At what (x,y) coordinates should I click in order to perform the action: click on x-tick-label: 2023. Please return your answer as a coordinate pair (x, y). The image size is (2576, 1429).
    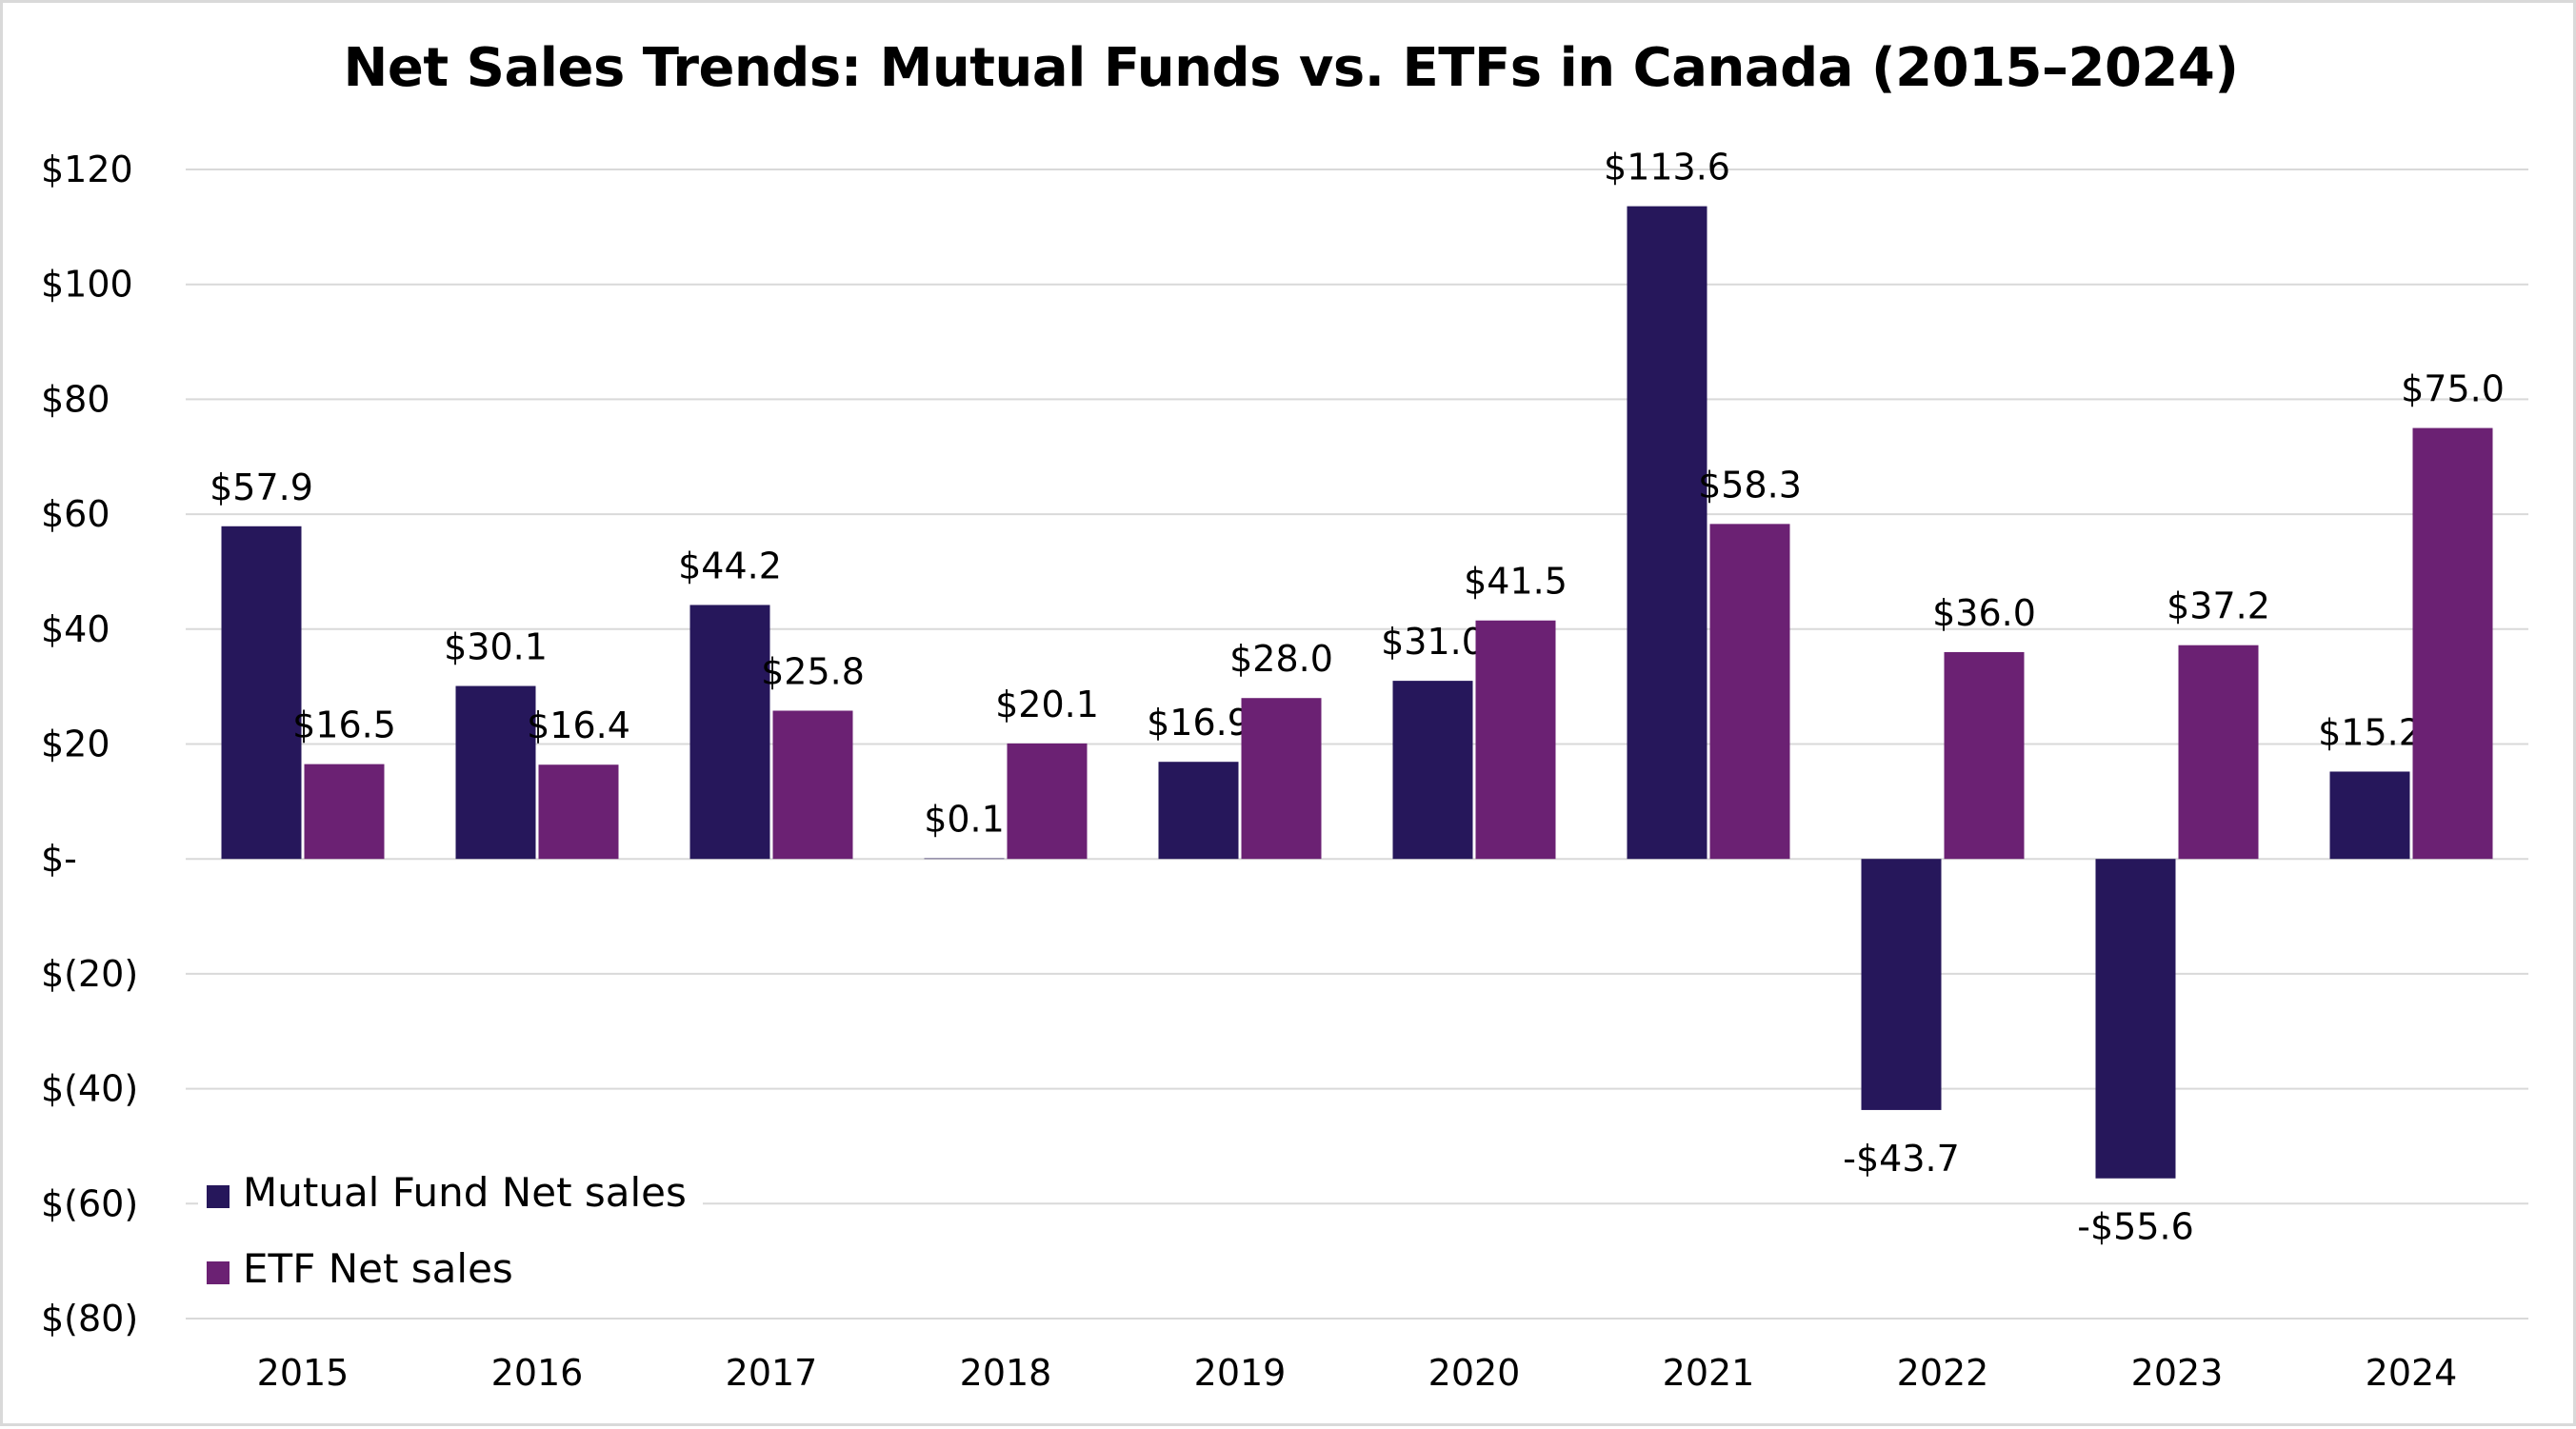
    Looking at the image, I should click on (2177, 1373).